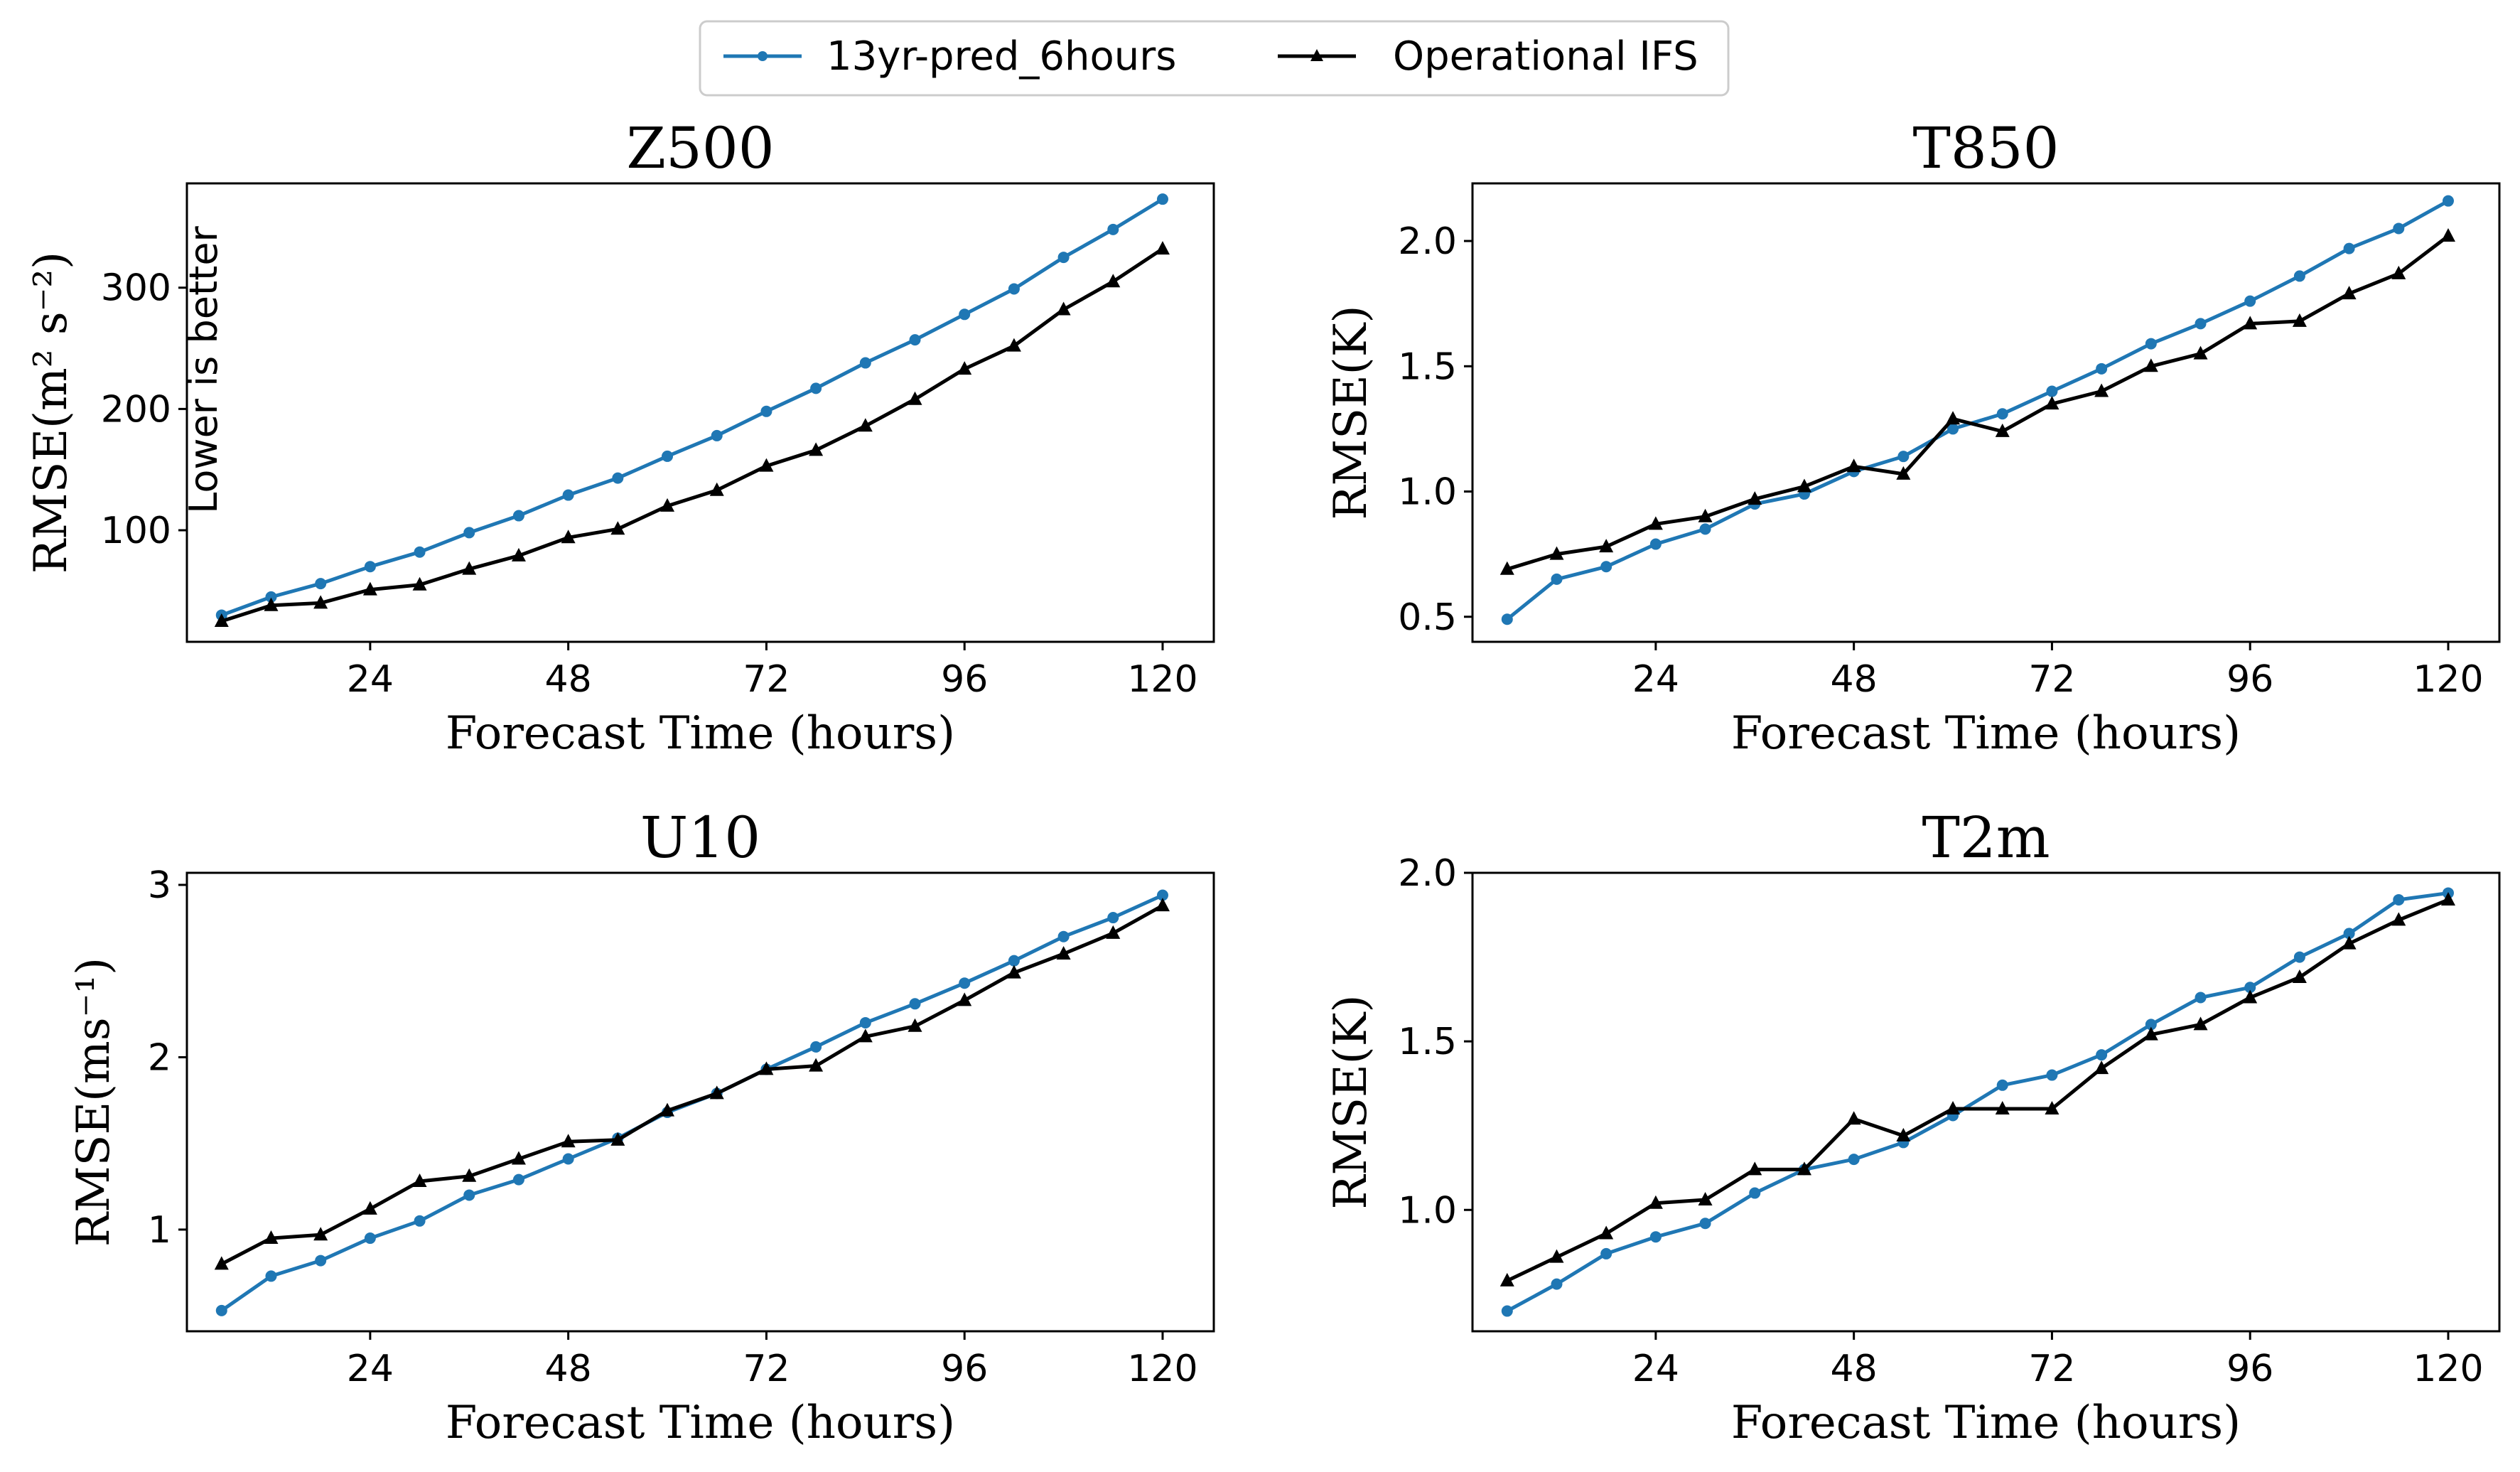 This screenshot has width=2520, height=1472. What do you see at coordinates (1986, 838) in the screenshot?
I see `chart-title: T2m` at bounding box center [1986, 838].